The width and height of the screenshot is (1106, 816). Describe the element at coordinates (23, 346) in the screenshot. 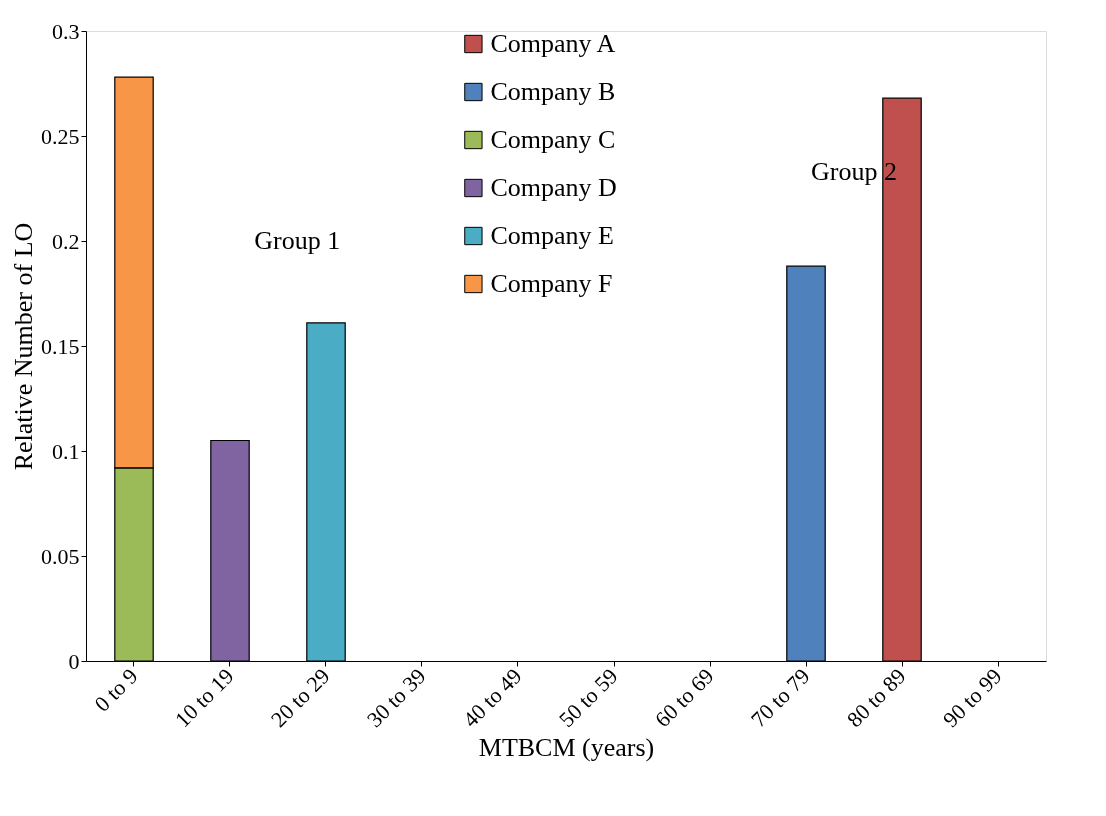

I see `y-axis-title: Relative Number of LO` at that location.